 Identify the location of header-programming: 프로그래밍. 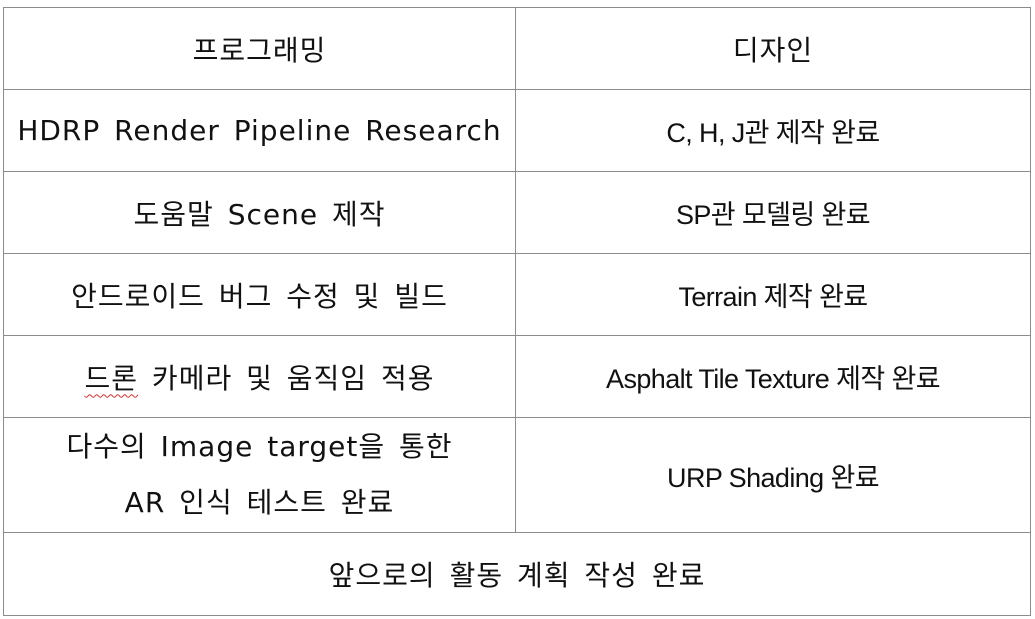
(259, 48).